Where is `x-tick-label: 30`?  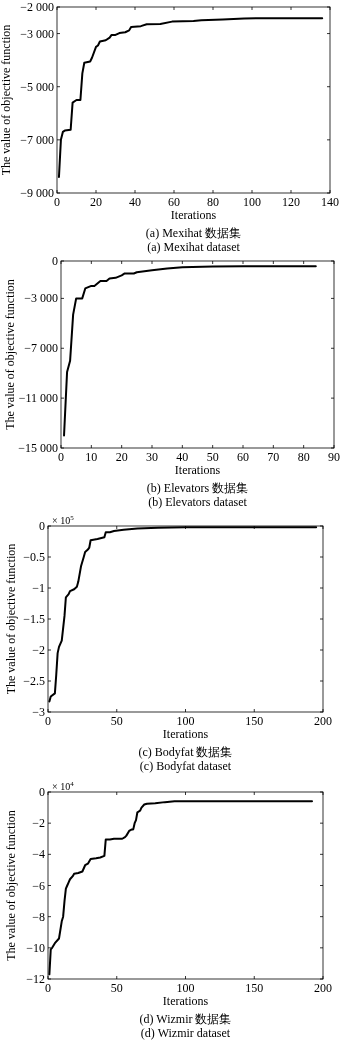
x-tick-label: 30 is located at coordinates (152, 457).